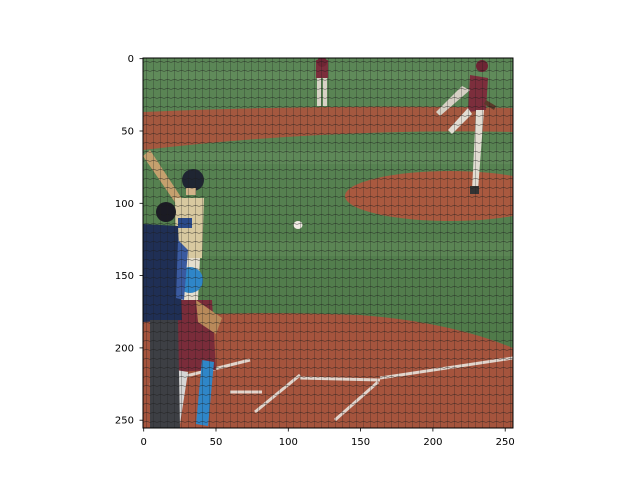 This screenshot has width=640, height=480. I want to click on x-tick-label: 100, so click(288, 442).